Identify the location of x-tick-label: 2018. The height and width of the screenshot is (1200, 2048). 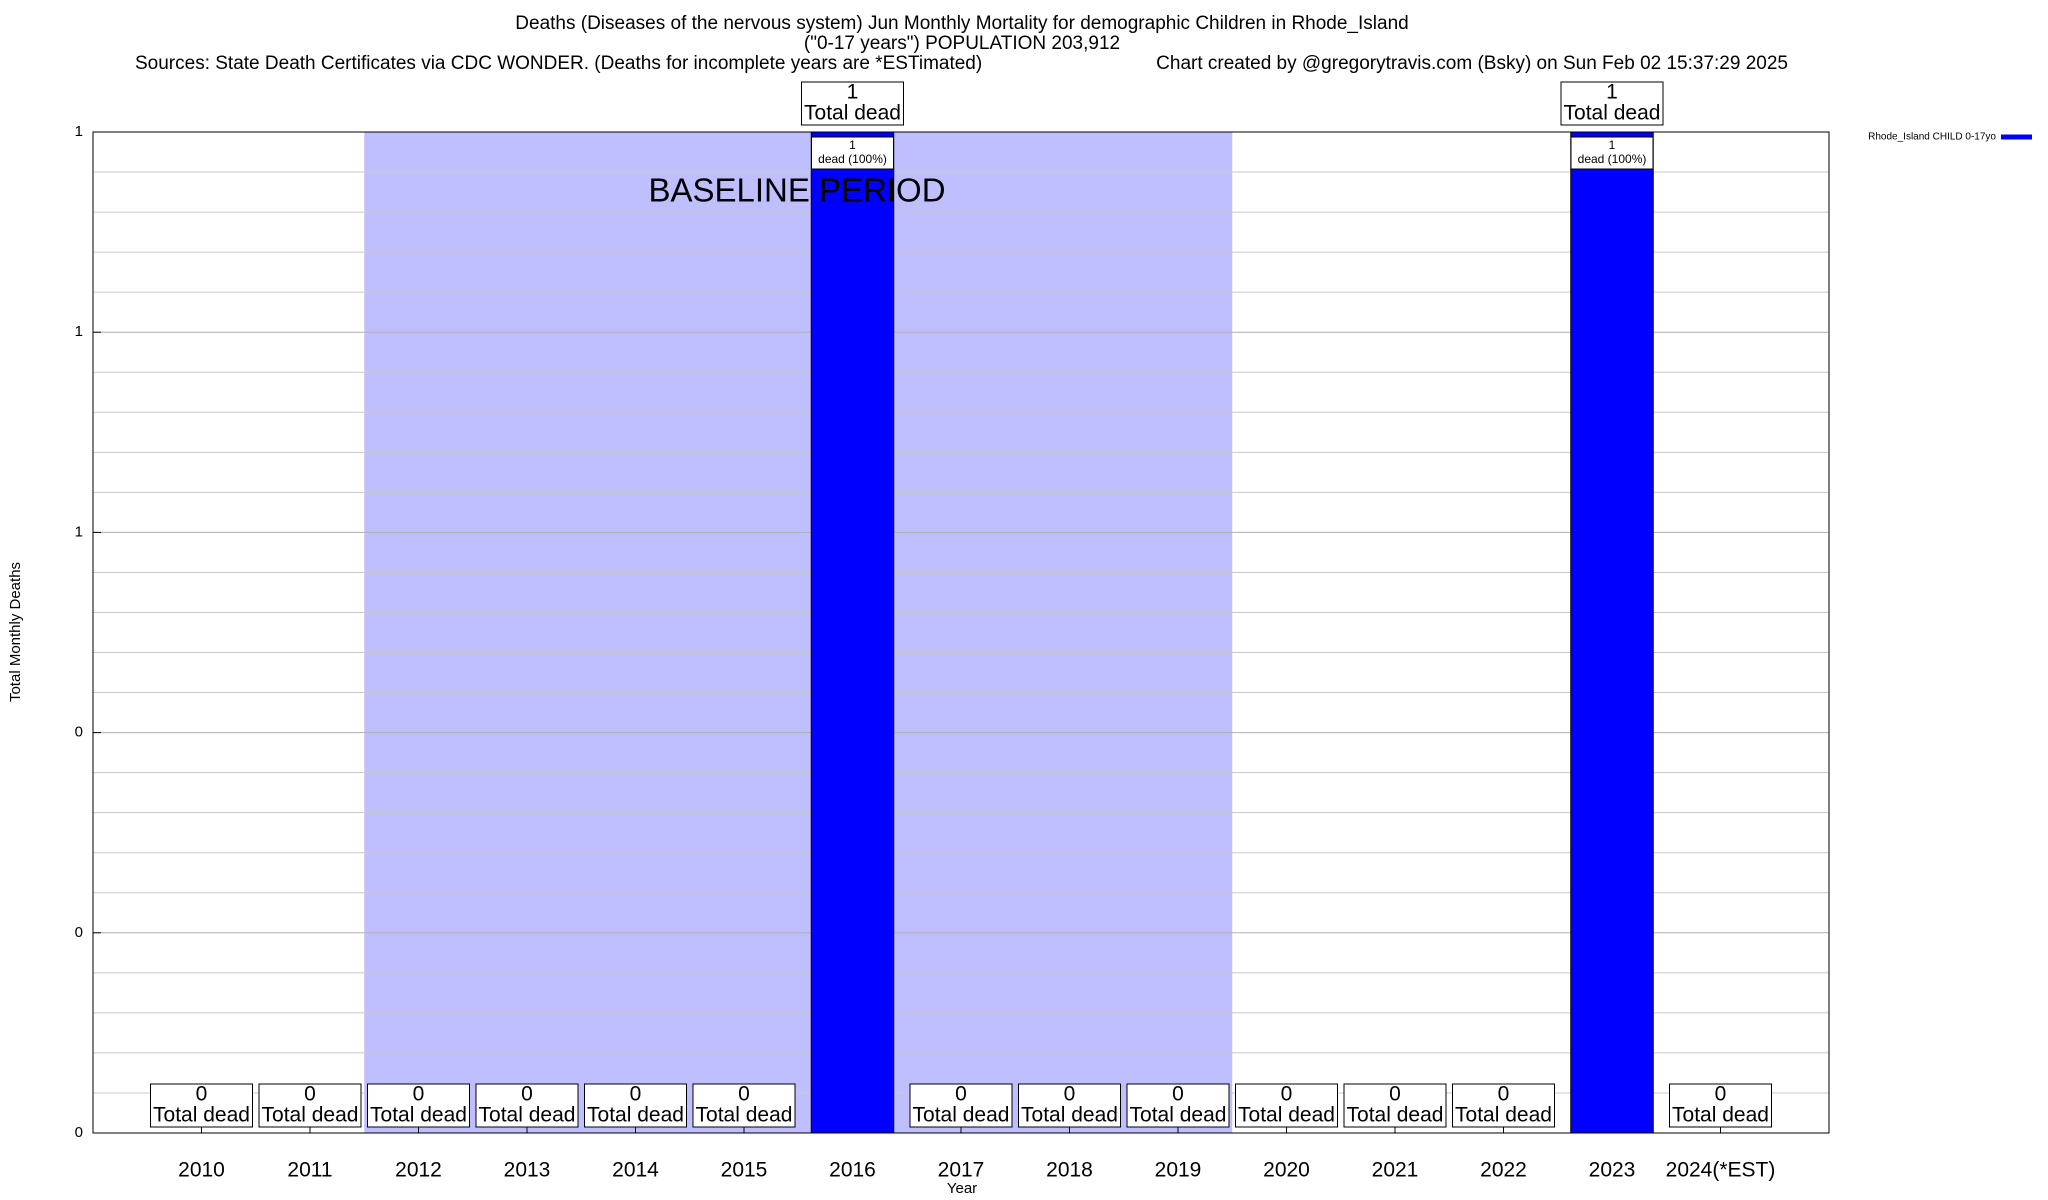
(1069, 1170).